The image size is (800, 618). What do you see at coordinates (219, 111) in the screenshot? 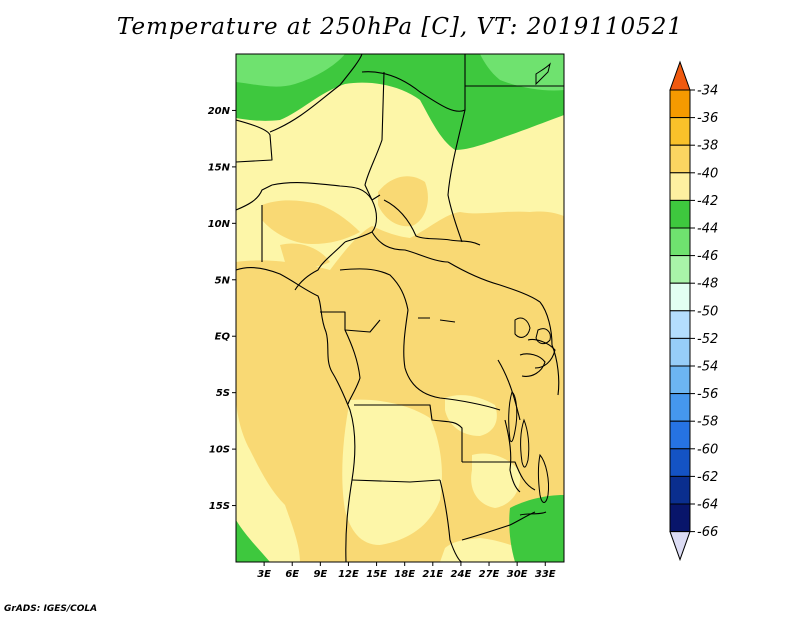
I see `lat-tick-label: 20N` at bounding box center [219, 111].